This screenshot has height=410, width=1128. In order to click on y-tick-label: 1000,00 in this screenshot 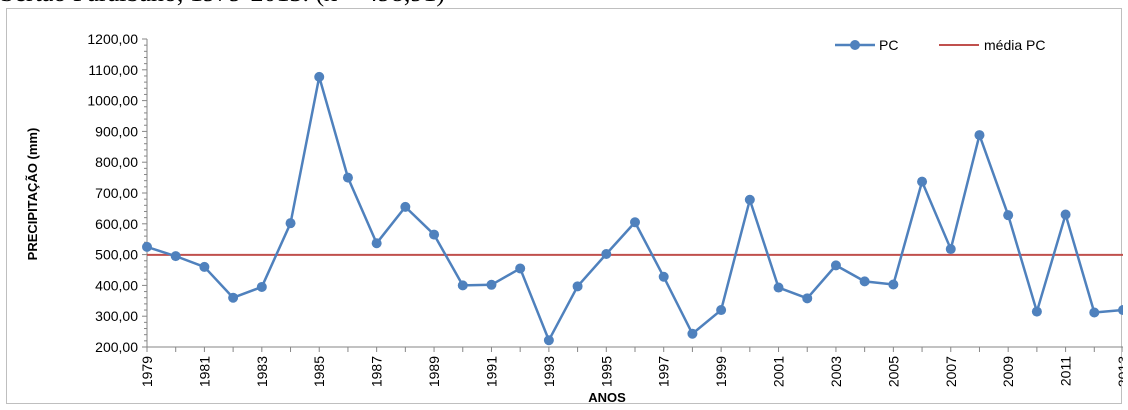, I will do `click(112, 101)`.